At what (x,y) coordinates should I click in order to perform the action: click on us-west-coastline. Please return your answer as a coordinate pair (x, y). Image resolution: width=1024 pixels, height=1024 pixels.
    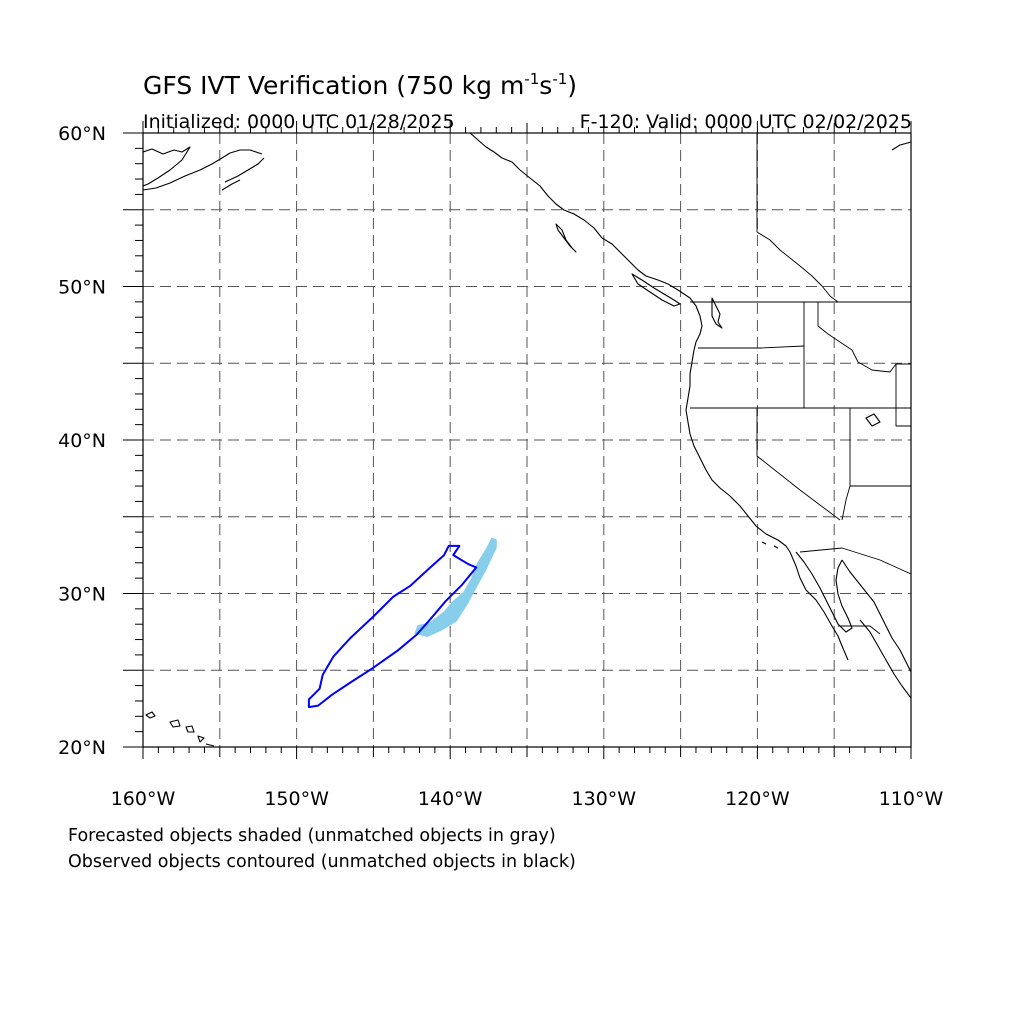
    Looking at the image, I should click on (767, 505).